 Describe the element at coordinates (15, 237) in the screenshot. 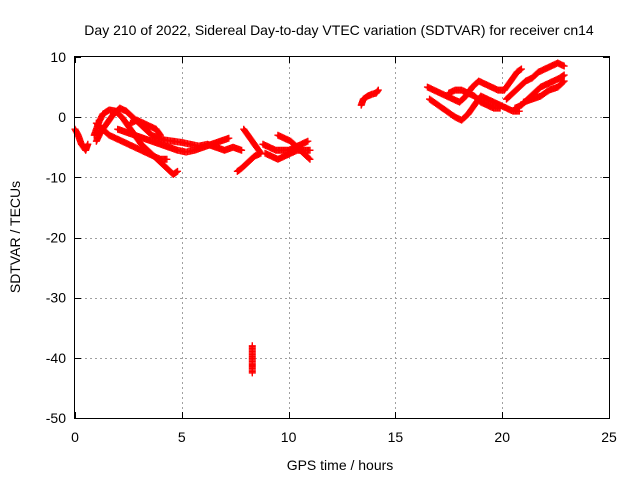

I see `y-axis-label: SDTVAR / TECUs` at that location.